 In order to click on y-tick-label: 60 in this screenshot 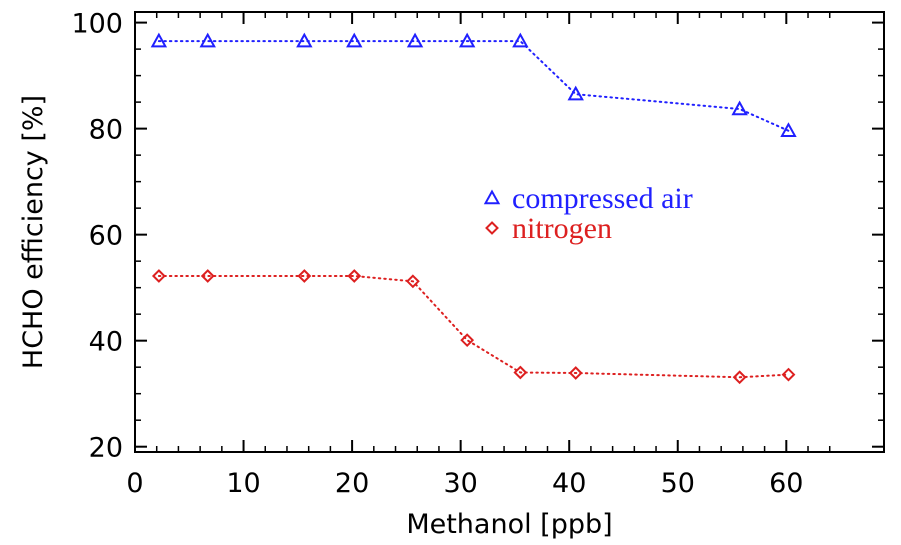, I will do `click(106, 236)`.